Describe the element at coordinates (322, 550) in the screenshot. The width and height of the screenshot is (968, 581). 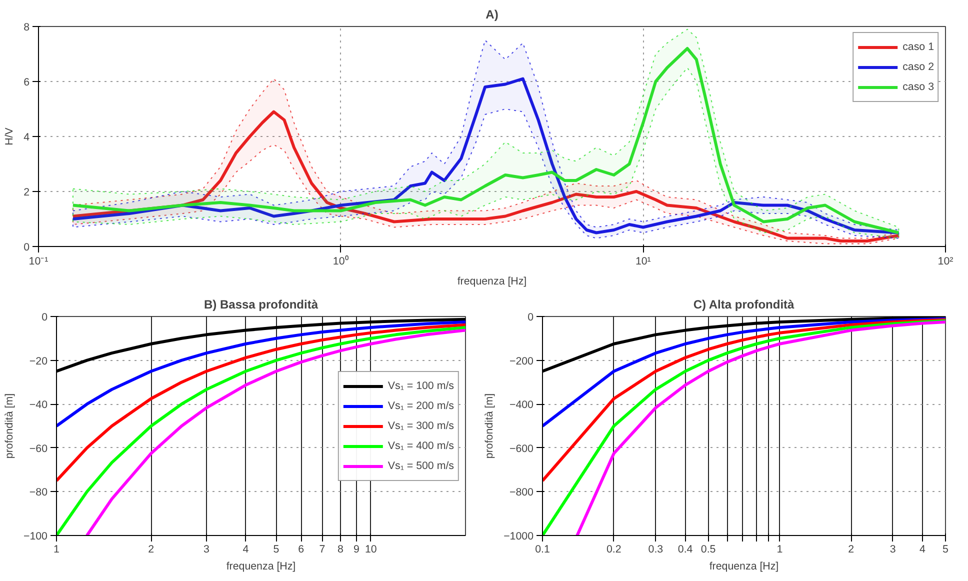
I see `x-tick-label: 7` at that location.